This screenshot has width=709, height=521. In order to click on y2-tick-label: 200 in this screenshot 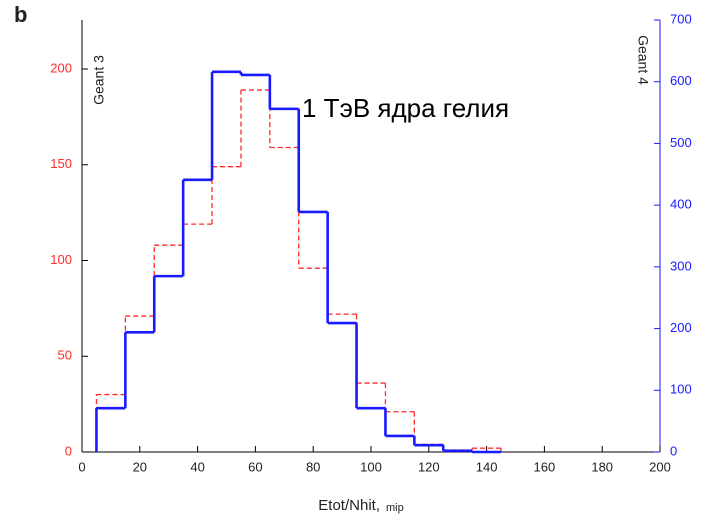, I will do `click(681, 327)`.